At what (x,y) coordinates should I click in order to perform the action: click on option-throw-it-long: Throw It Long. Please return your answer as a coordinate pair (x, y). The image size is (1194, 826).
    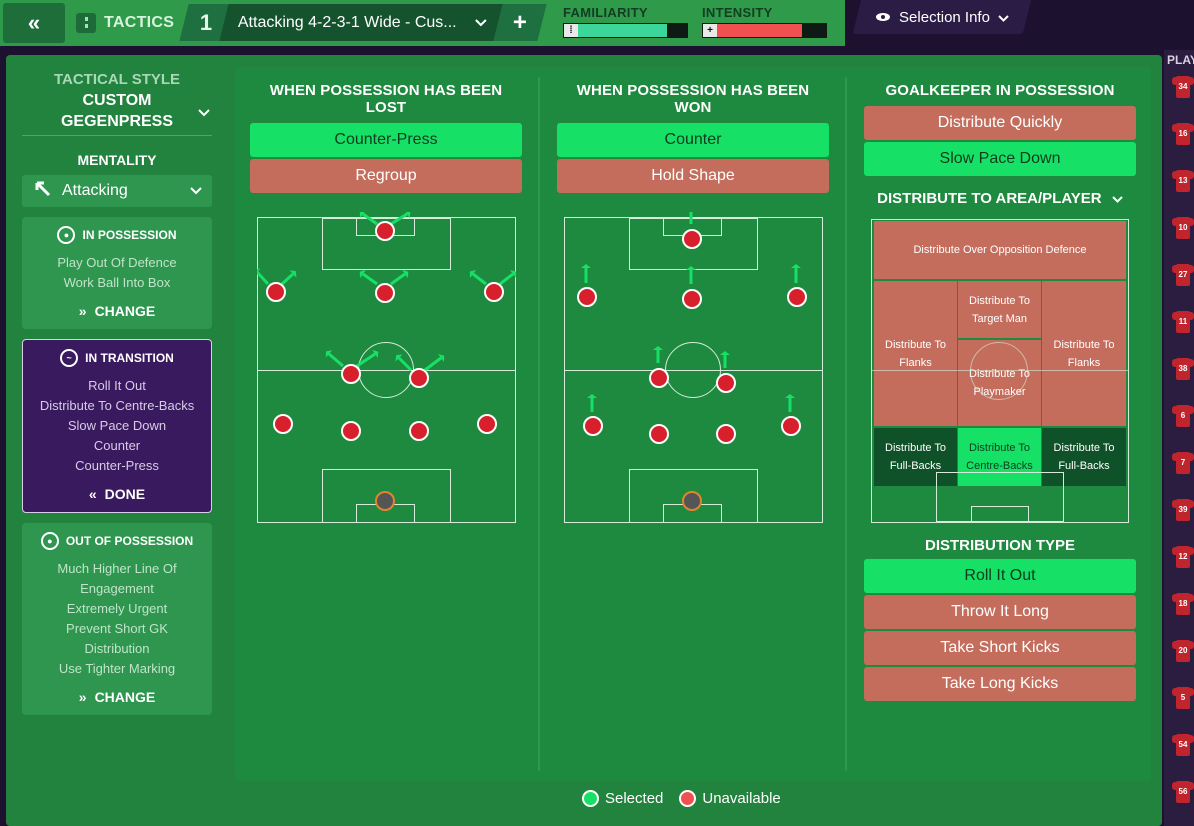
    Looking at the image, I should click on (1000, 612).